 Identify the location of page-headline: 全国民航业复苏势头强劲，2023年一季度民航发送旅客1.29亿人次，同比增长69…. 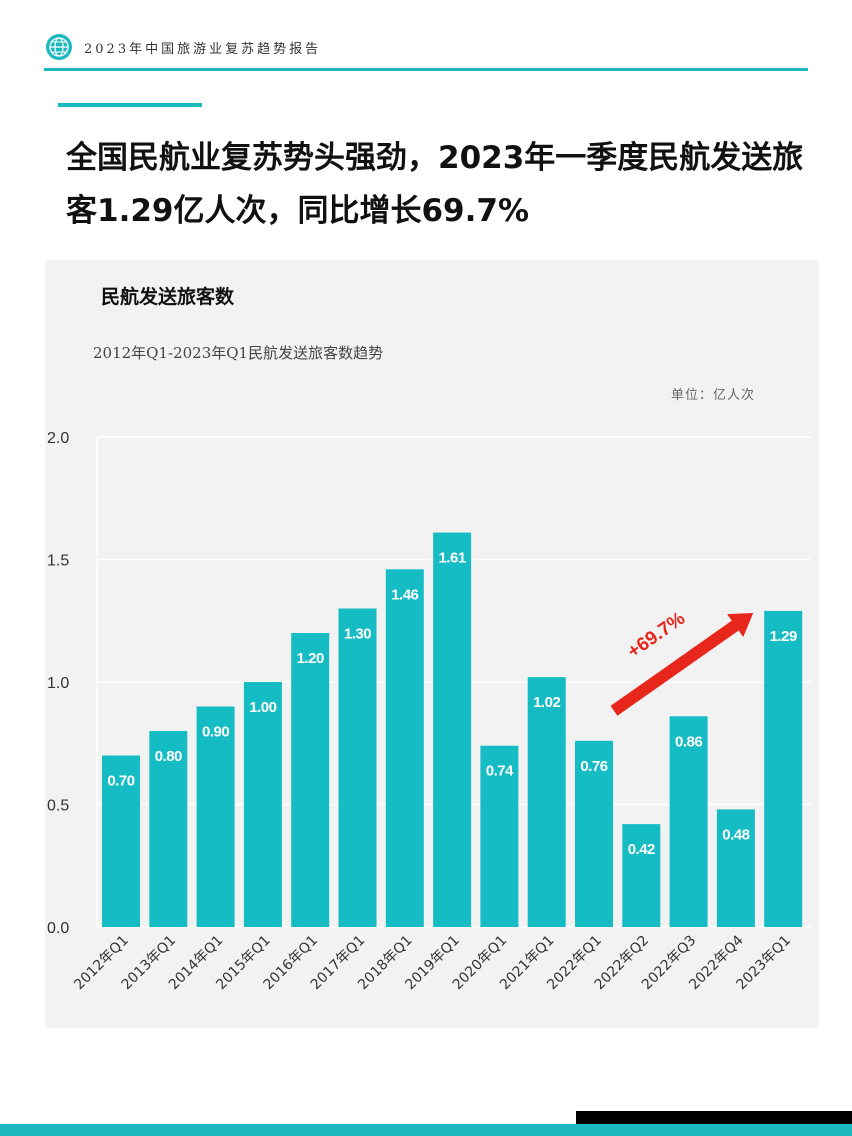
(435, 184).